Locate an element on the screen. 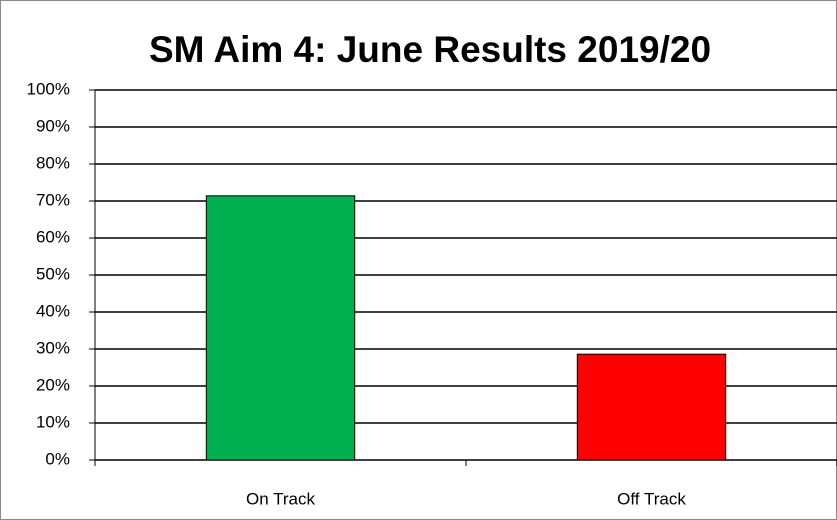  y-tick-label: 30% is located at coordinates (53, 347).